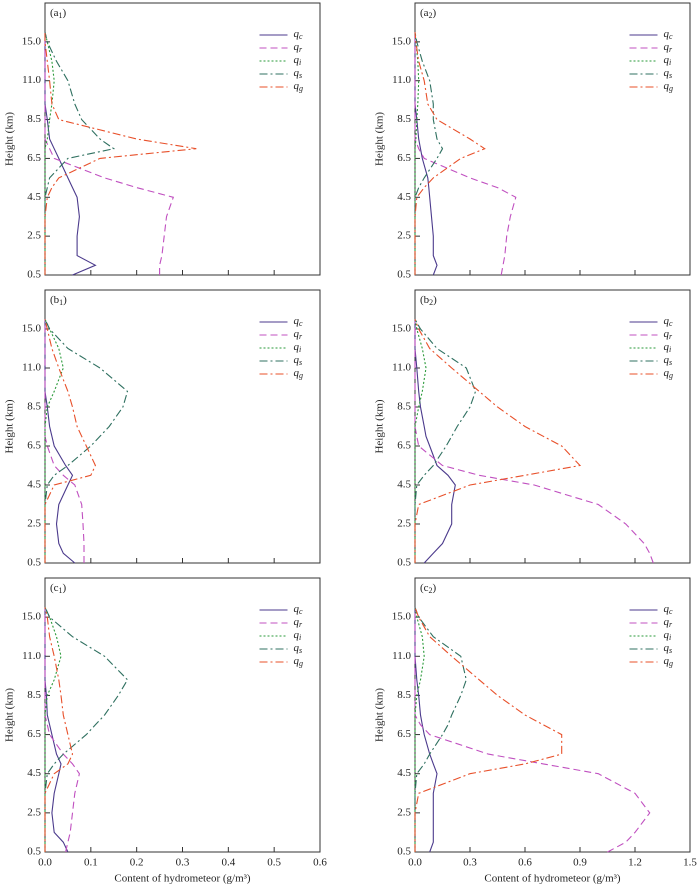  I want to click on x-tick-label: 0.5, so click(274, 863).